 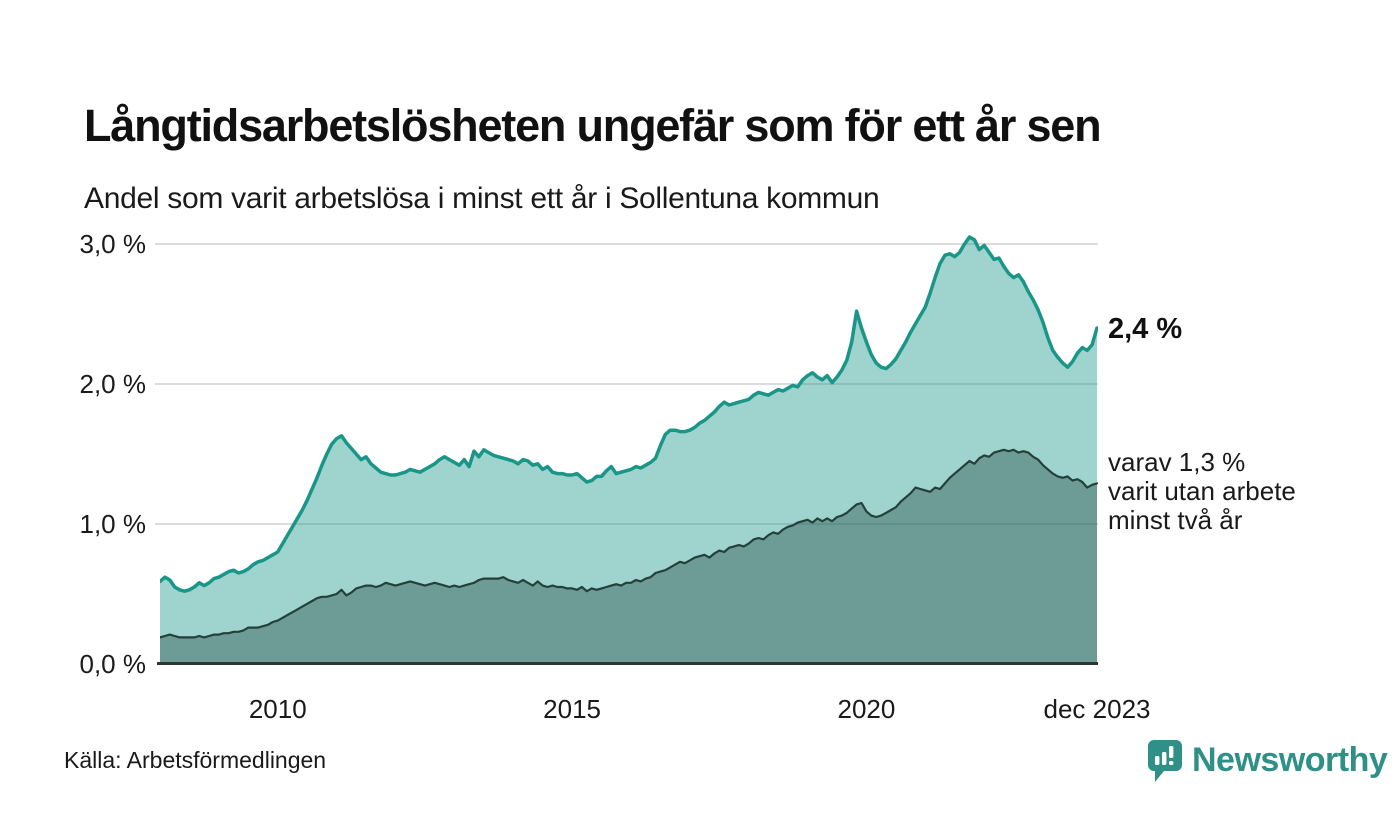 I want to click on y-tick-label-3: 3,0 %, so click(x=113, y=244).